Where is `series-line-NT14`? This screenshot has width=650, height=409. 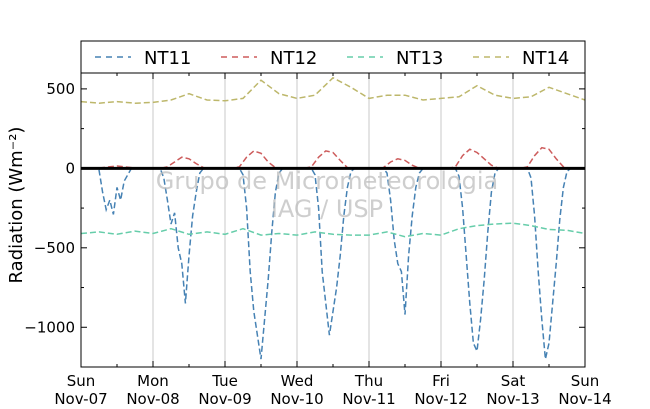 series-line-NT14 is located at coordinates (333, 90).